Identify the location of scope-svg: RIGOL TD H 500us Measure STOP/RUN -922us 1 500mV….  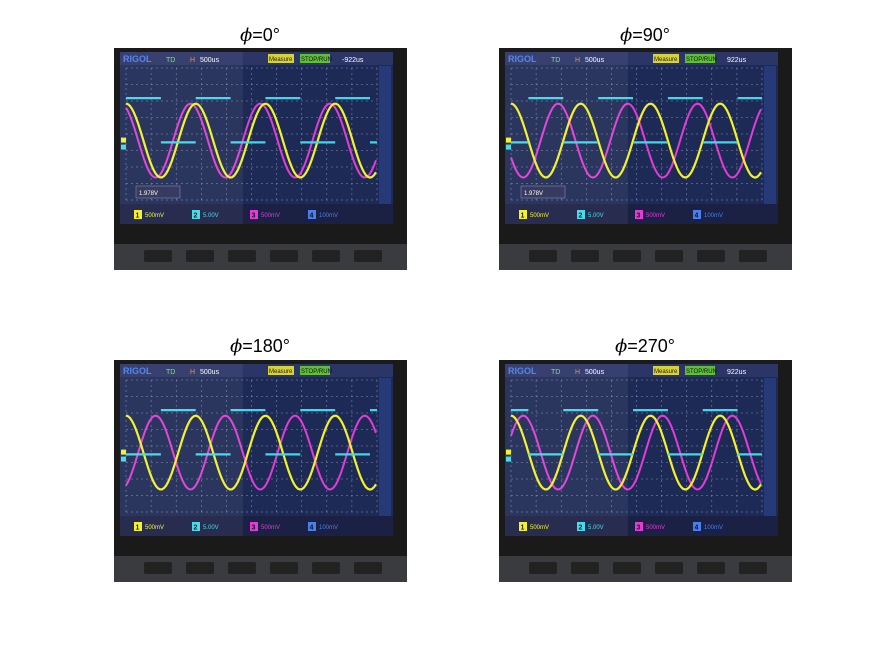
(260, 159).